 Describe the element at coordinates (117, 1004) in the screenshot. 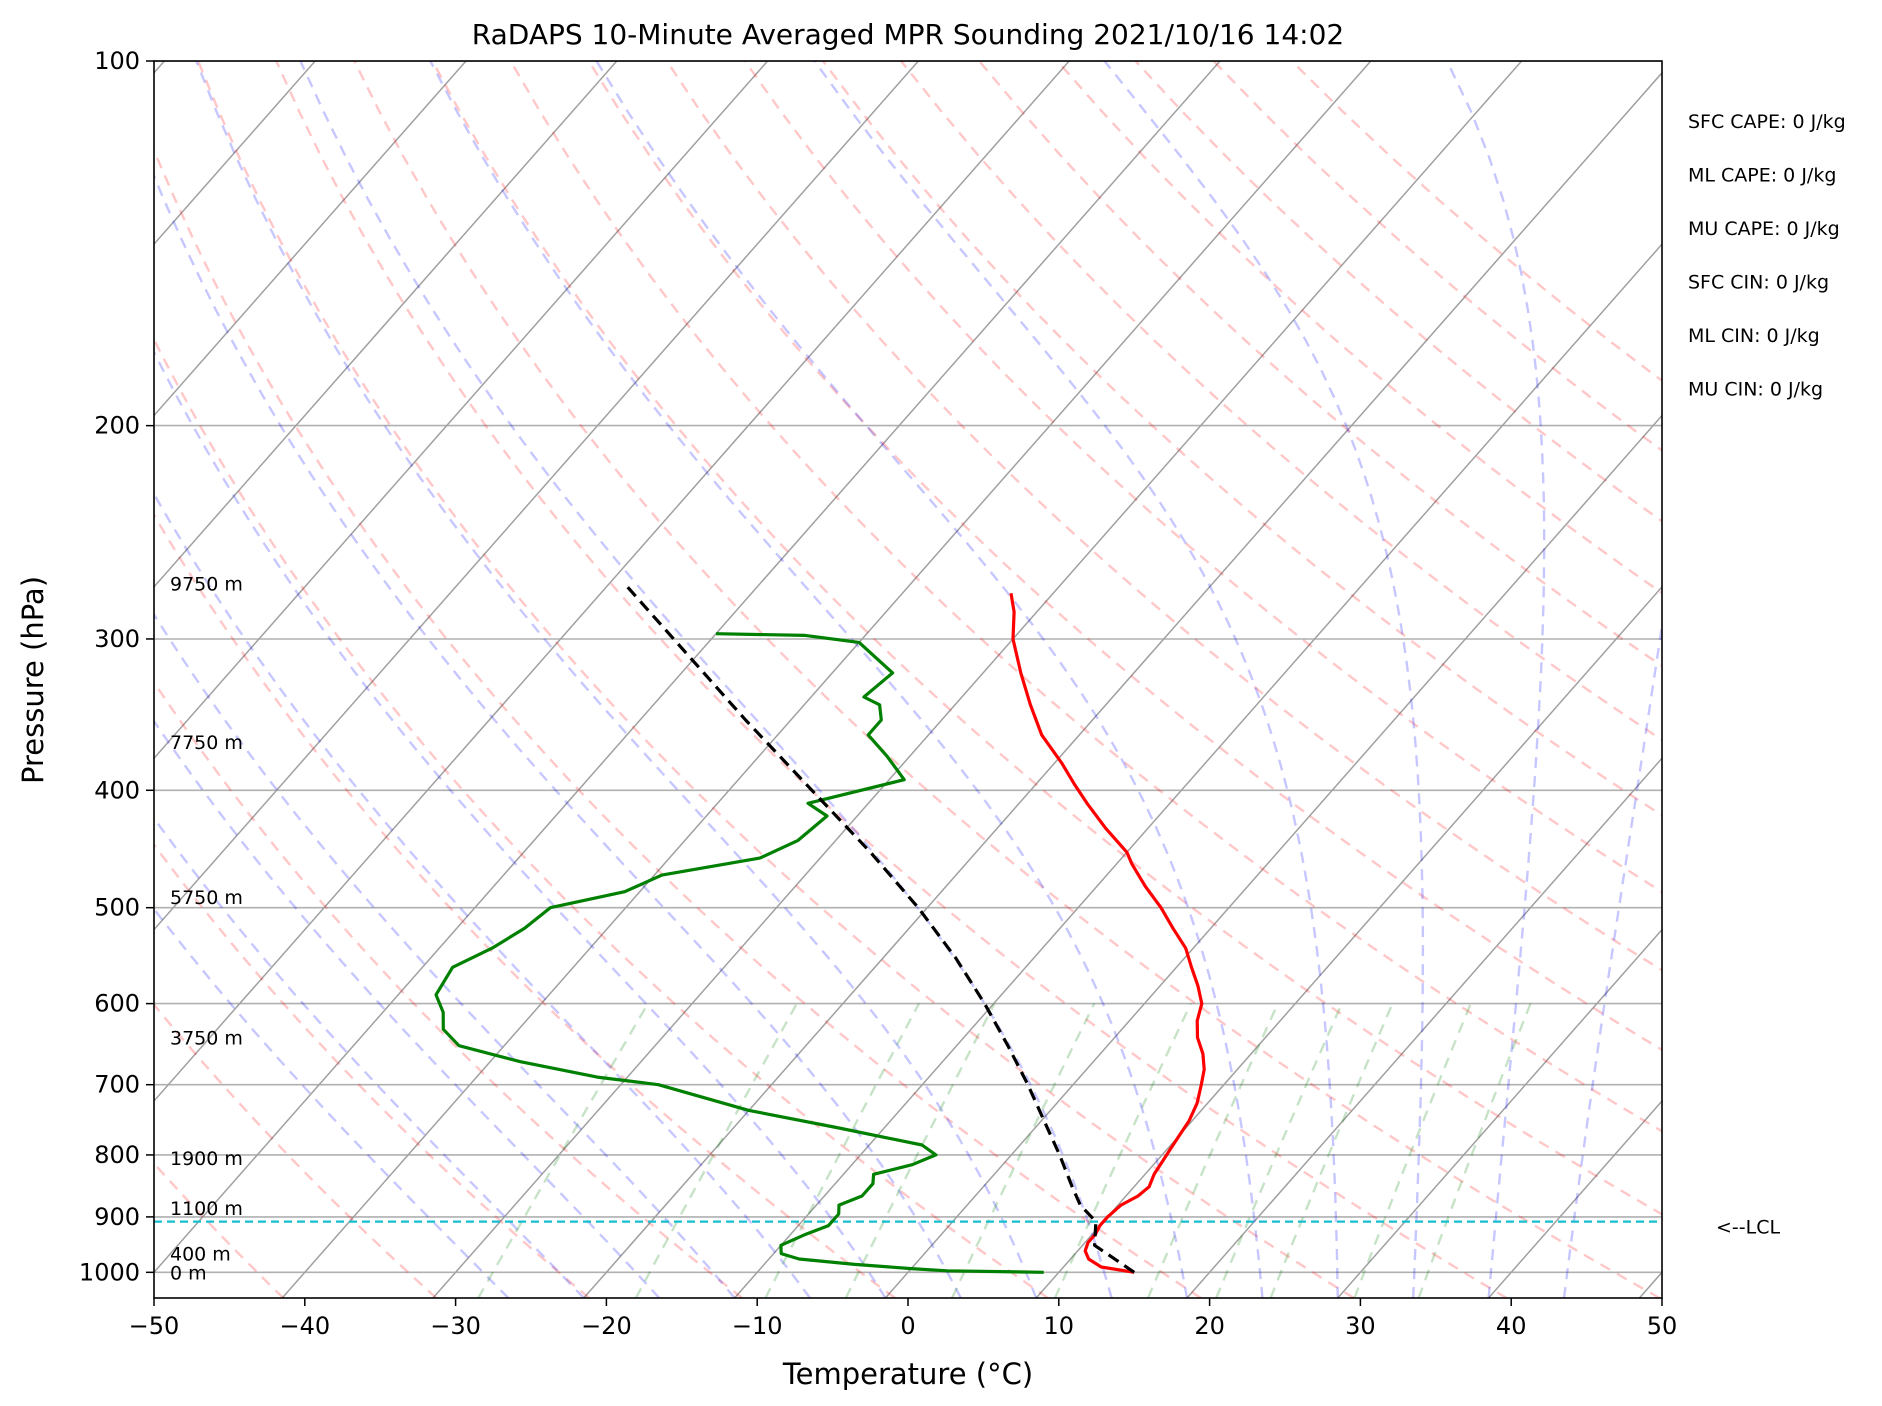

I see `y-tick-label: 600` at that location.